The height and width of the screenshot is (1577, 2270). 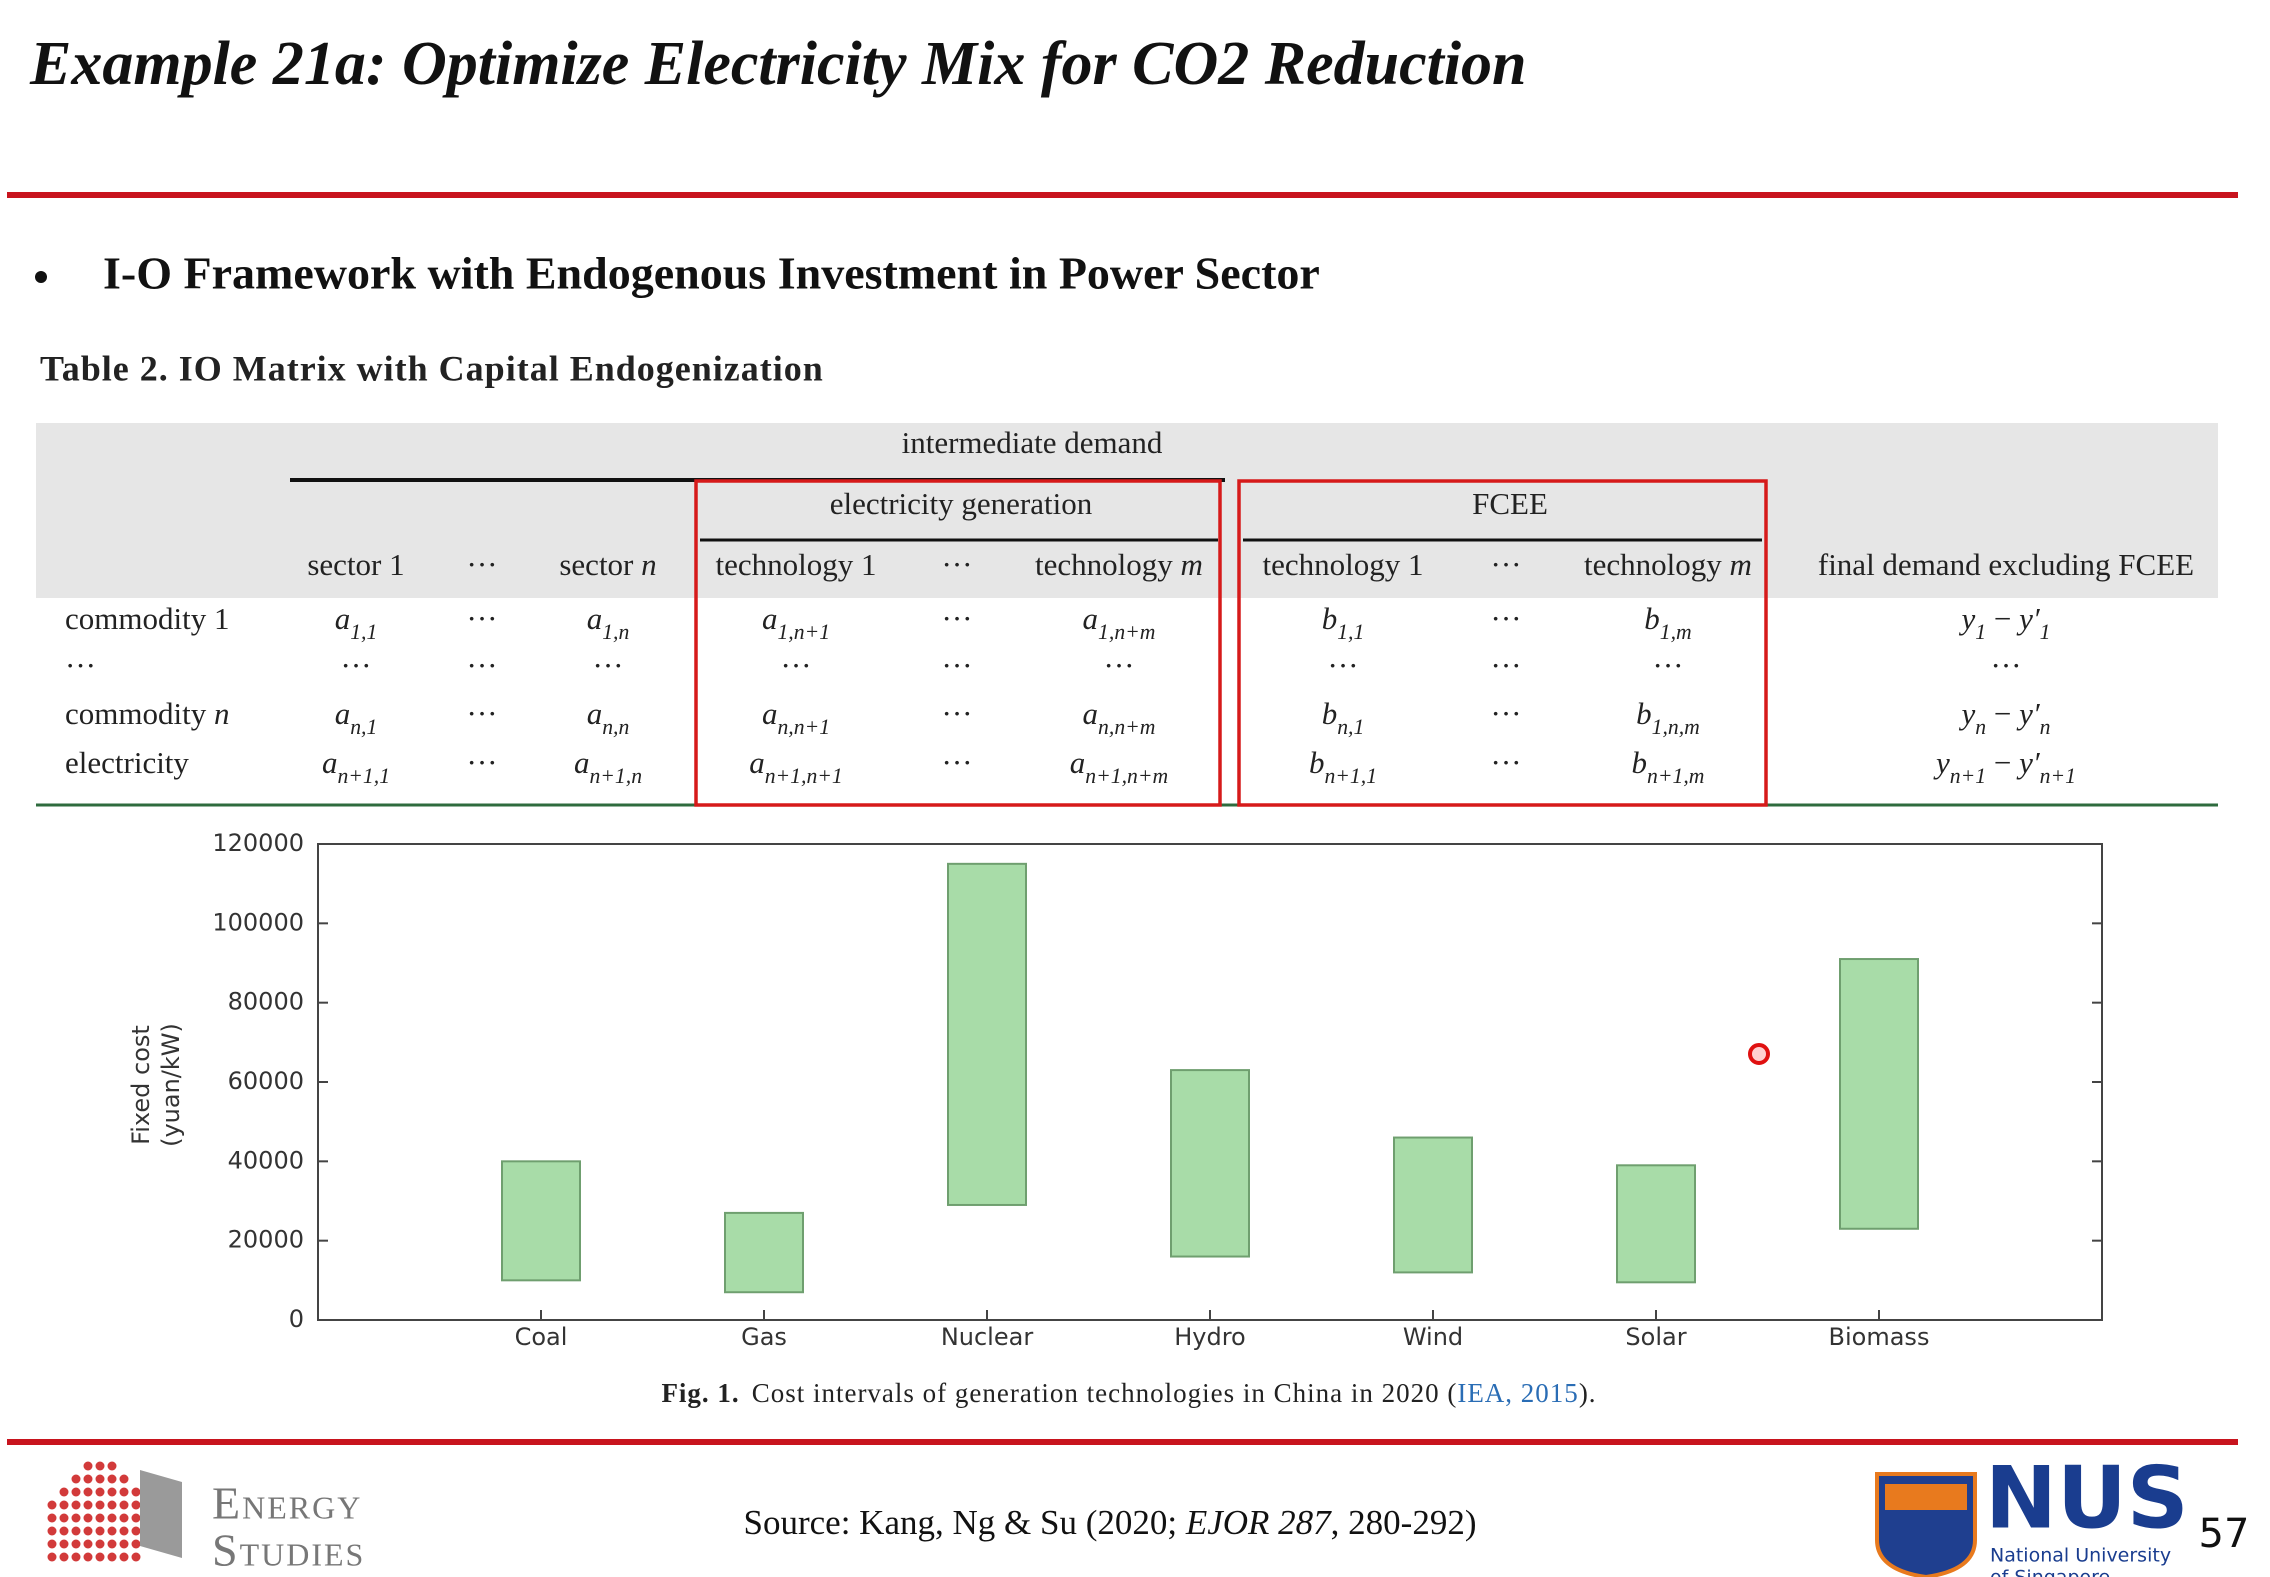 What do you see at coordinates (1350, 632) in the screenshot?
I see `subscript: 1,1` at bounding box center [1350, 632].